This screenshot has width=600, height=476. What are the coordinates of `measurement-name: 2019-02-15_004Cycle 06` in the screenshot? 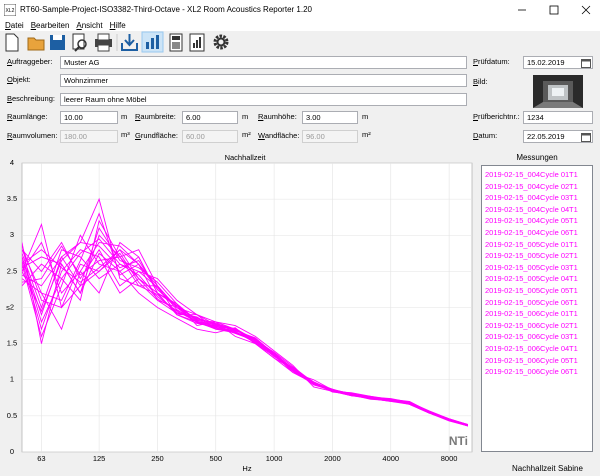 It's located at (527, 232).